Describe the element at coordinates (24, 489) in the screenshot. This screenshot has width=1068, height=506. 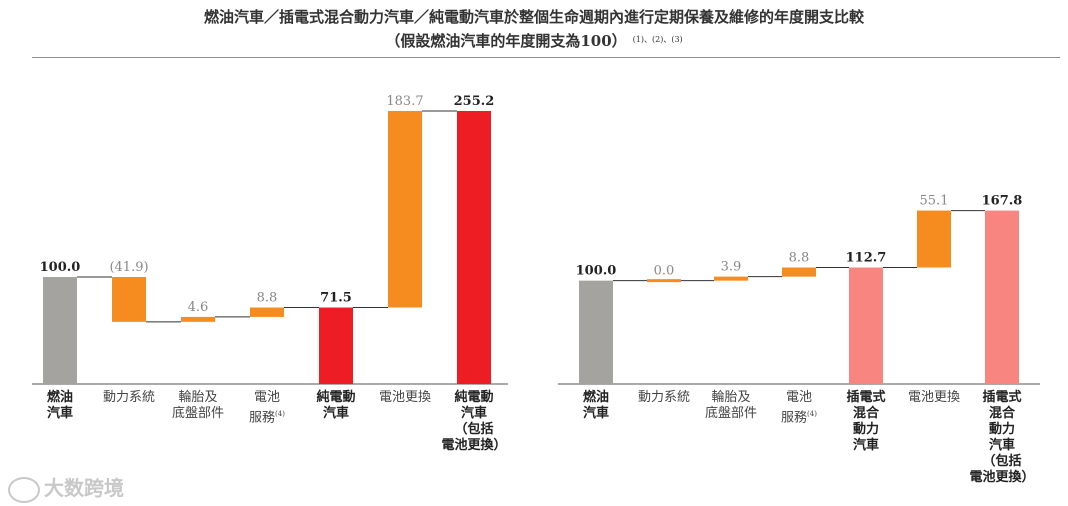
I see `watermark-logo-icon` at that location.